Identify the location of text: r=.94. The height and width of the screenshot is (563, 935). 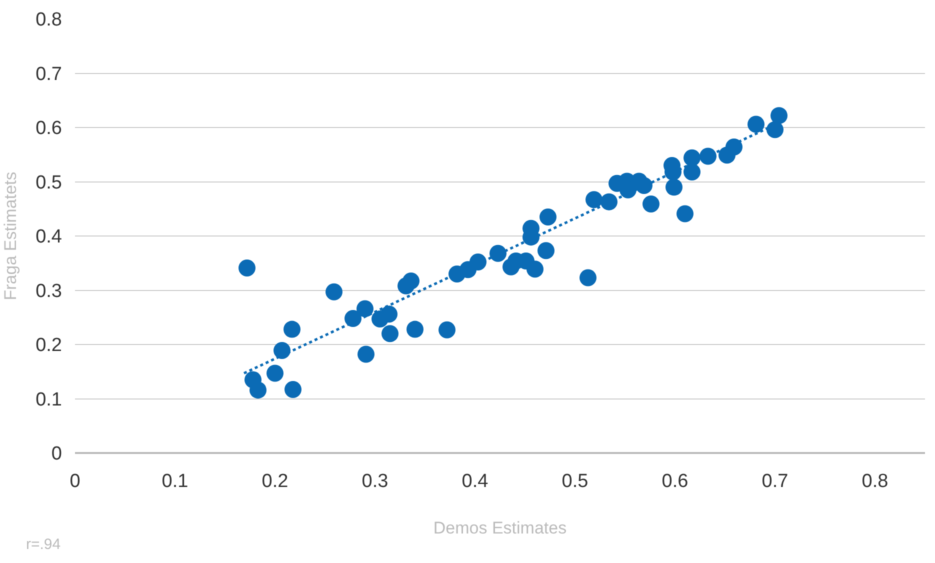
(43, 544).